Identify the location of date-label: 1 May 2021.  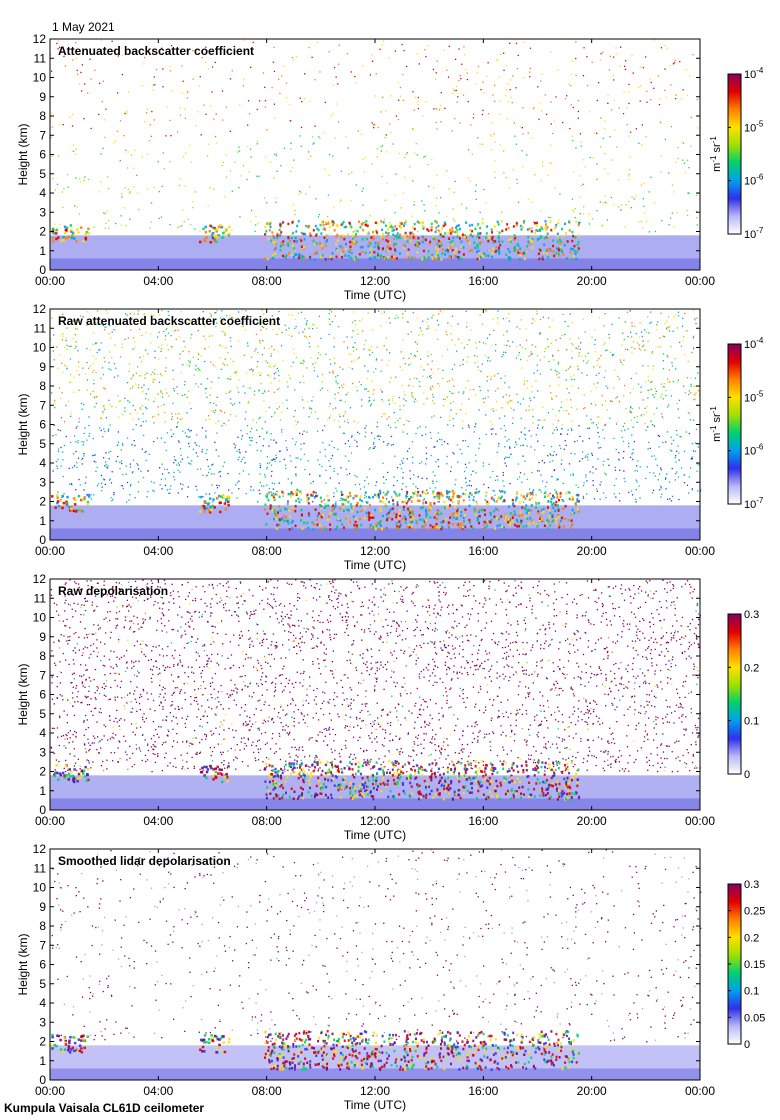
(83, 27).